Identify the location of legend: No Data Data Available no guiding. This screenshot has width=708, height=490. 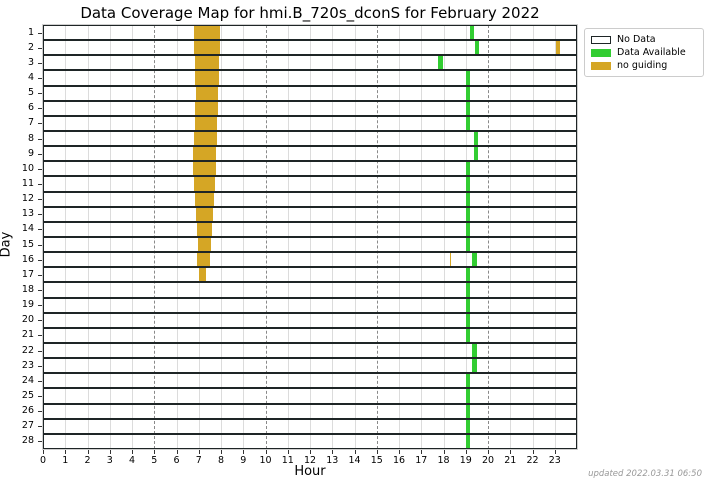
(644, 52).